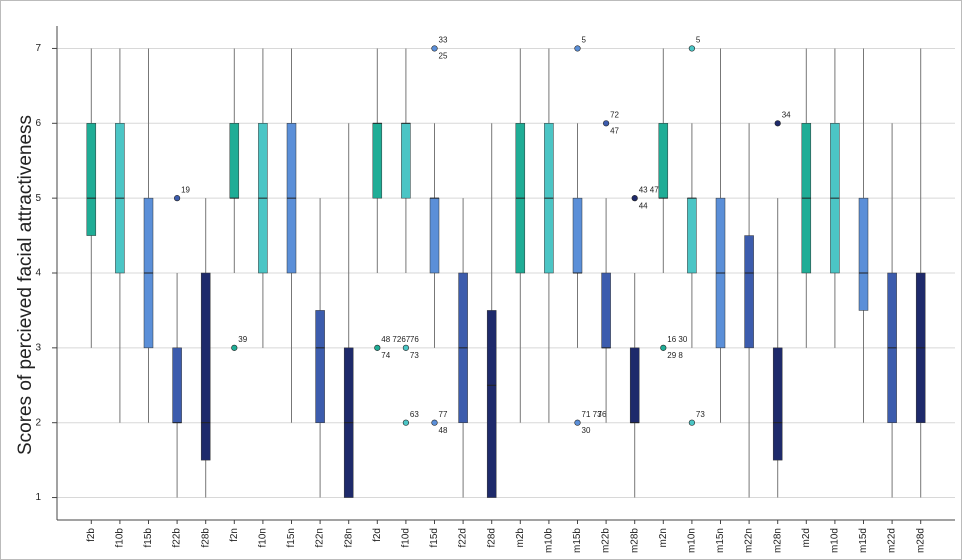  Describe the element at coordinates (348, 537) in the screenshot. I see `x-tick-label: f28n` at that location.